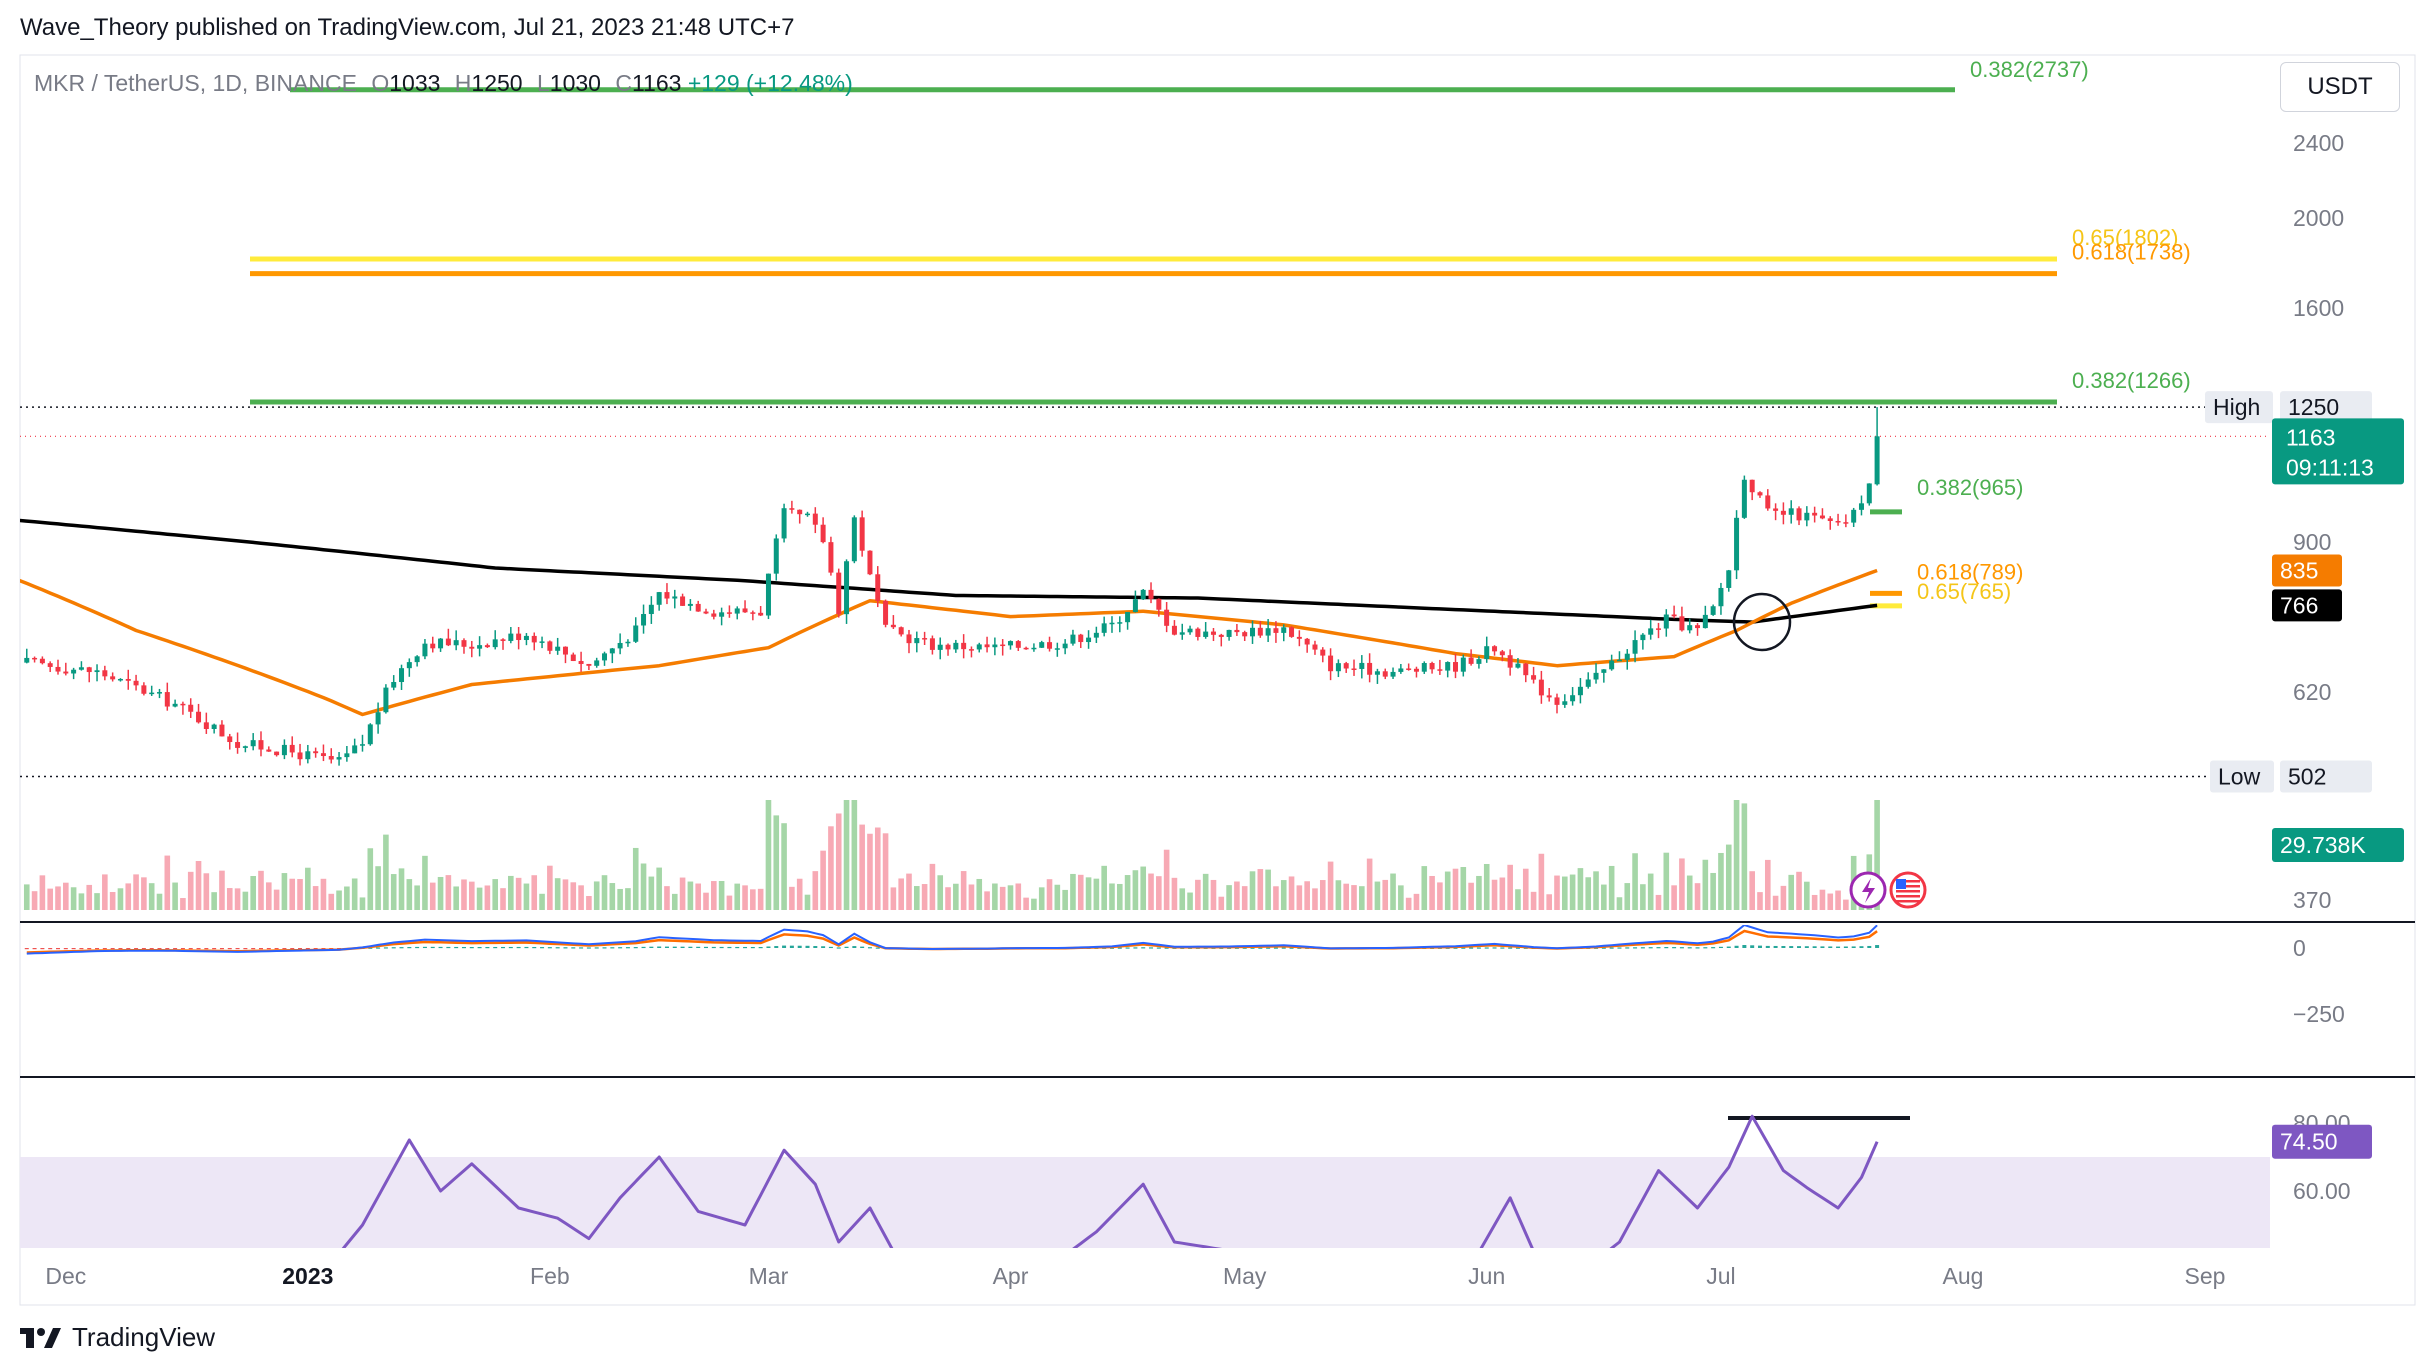  What do you see at coordinates (2322, 1141) in the screenshot?
I see `rsi-badge: 74.50` at bounding box center [2322, 1141].